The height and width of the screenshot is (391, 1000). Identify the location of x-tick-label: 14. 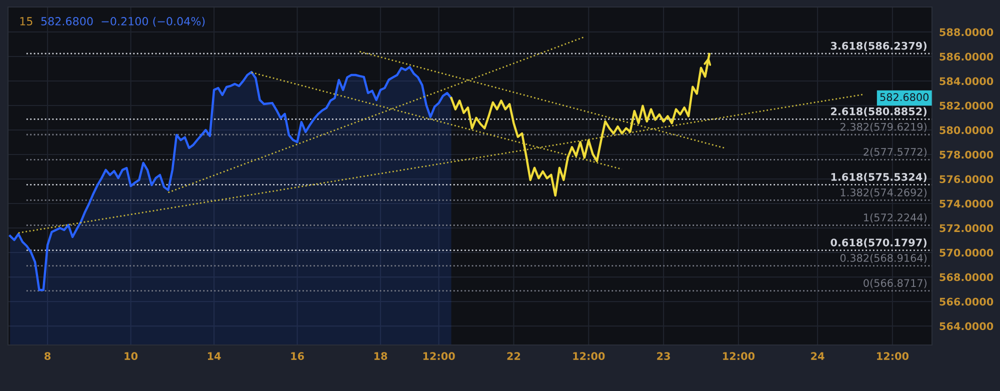
(214, 356).